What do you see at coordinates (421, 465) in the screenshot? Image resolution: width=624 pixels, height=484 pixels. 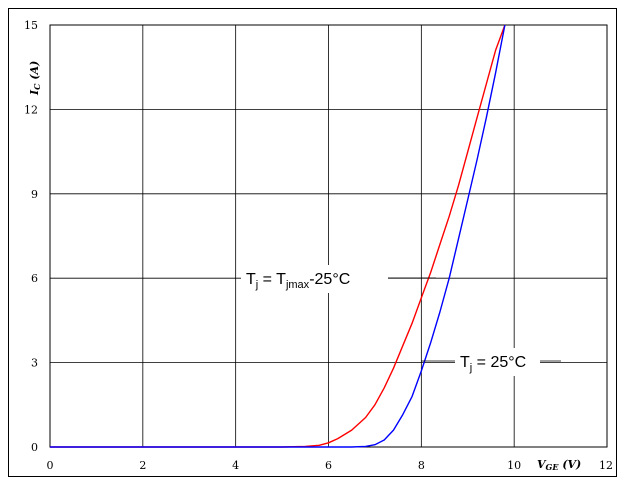 I see `x-tick-label: 8` at bounding box center [421, 465].